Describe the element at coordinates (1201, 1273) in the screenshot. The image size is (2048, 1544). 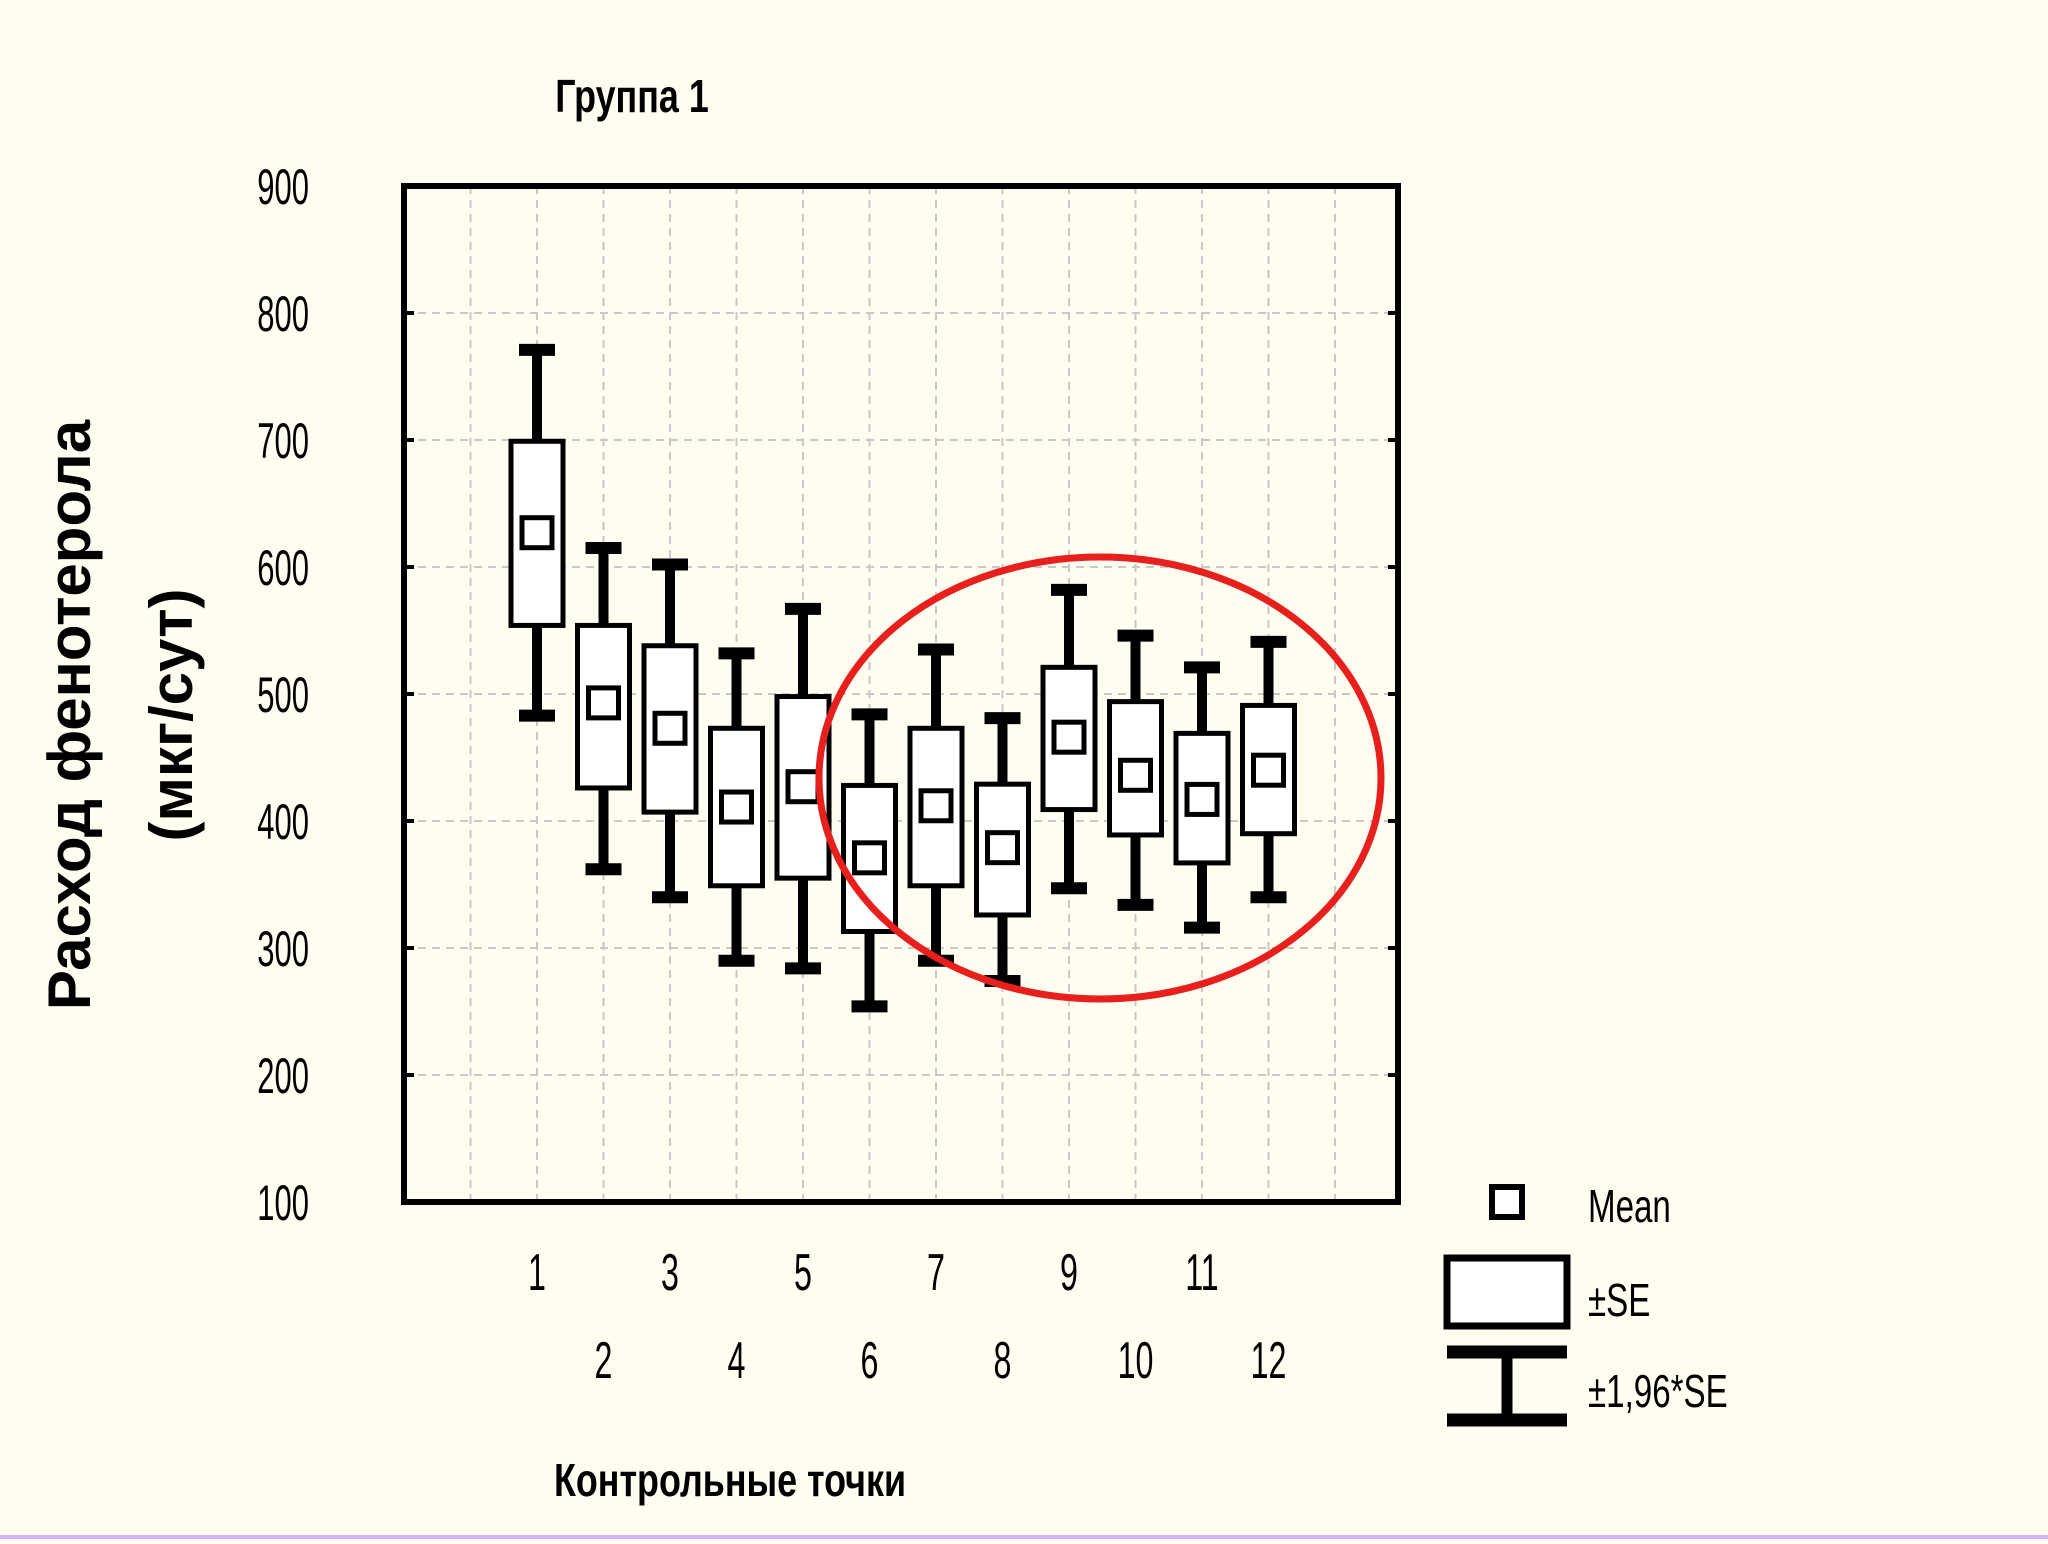
I see `x-tick-label: 11` at that location.